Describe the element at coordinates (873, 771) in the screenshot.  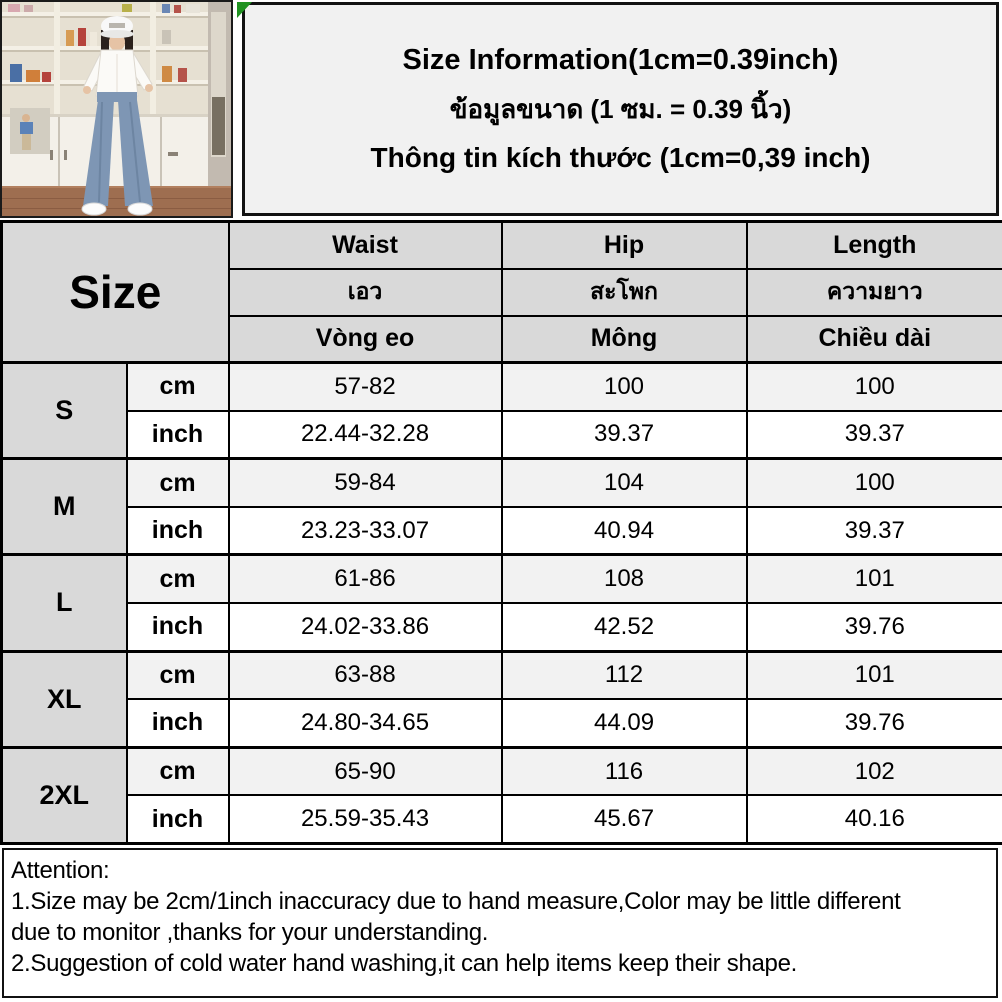
I see `measurement-cell: 102` at that location.